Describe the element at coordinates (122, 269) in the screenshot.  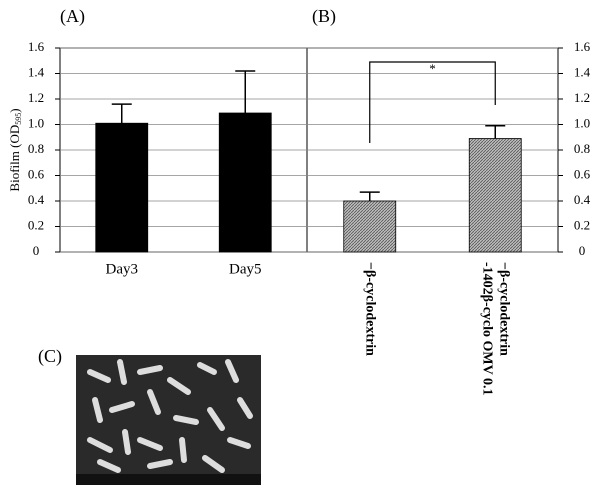
I see `x-tick-label: Day3` at that location.